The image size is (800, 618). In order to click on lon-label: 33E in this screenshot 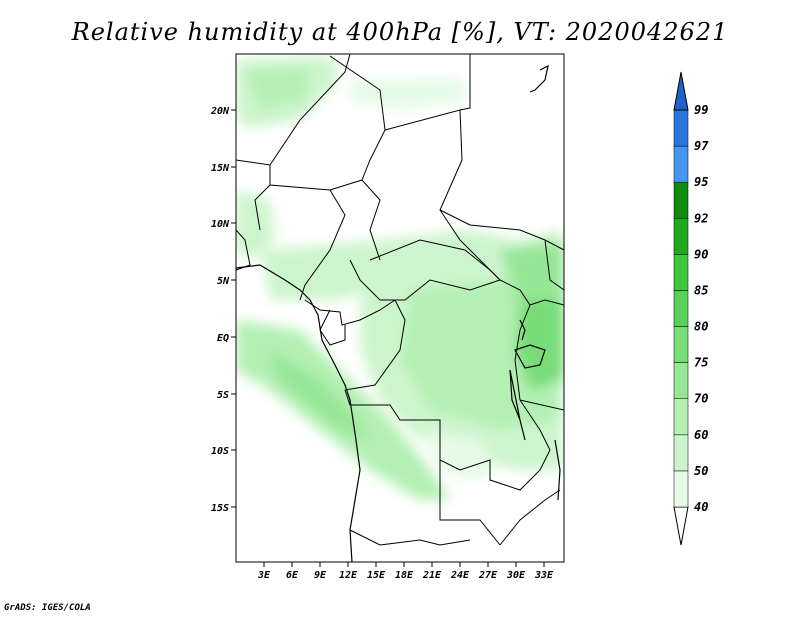, I will do `click(544, 575)`.